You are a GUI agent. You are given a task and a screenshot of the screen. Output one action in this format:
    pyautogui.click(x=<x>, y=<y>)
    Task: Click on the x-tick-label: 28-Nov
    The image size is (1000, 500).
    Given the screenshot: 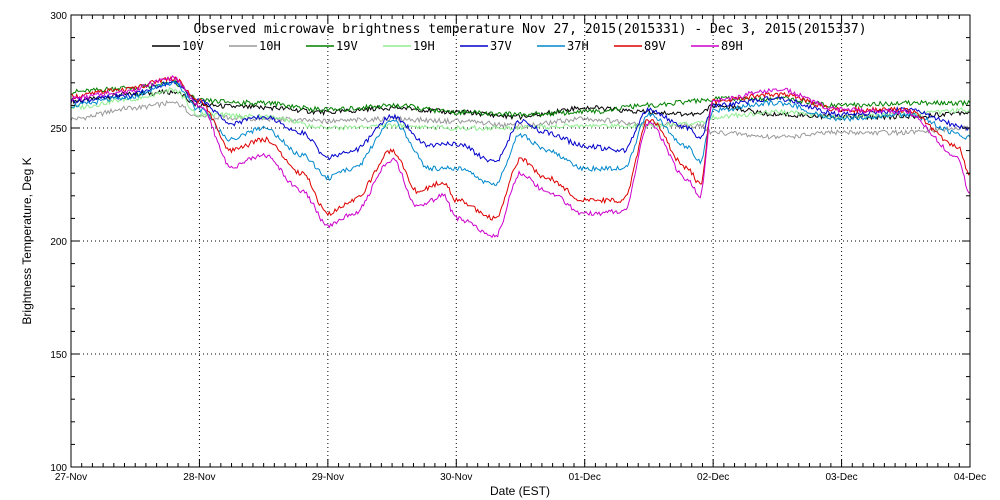 What is the action you would take?
    pyautogui.click(x=199, y=477)
    